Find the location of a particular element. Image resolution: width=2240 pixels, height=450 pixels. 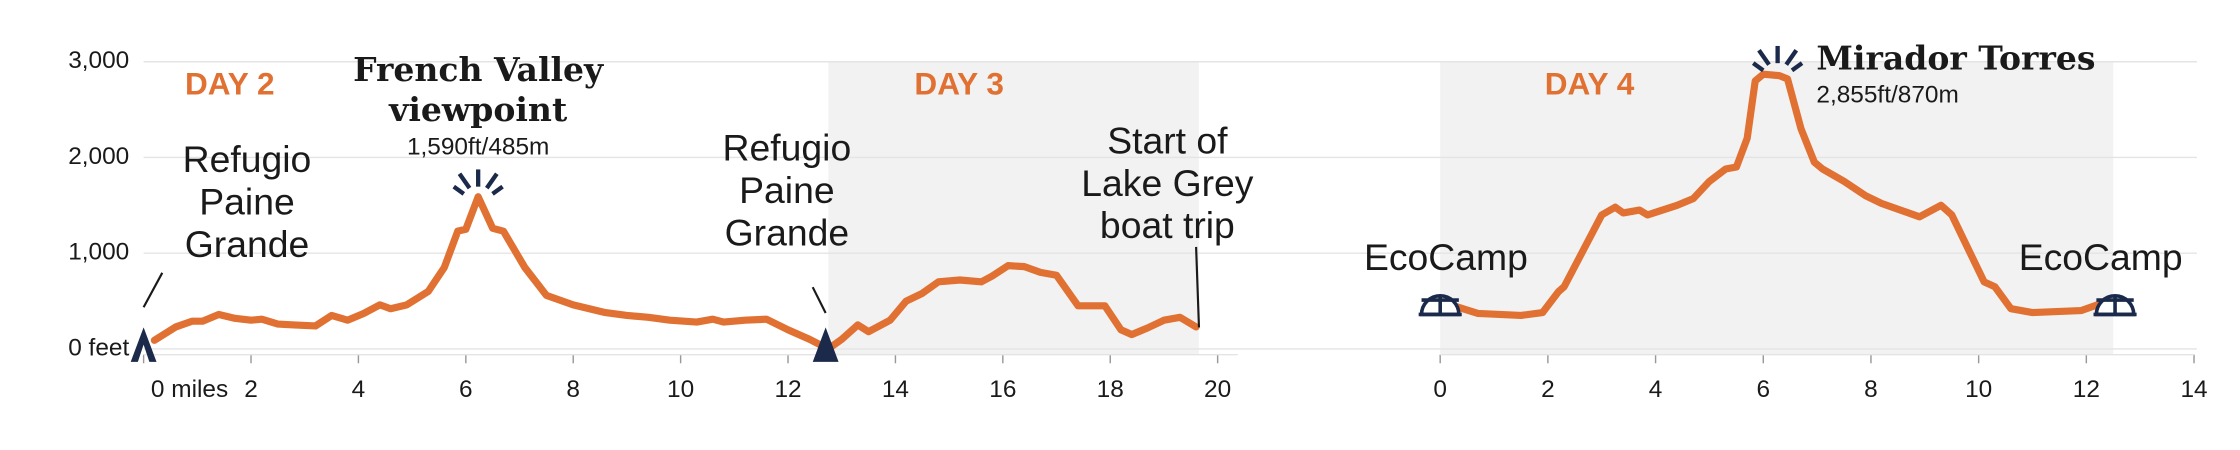

annotation-sub: 2,855ft/870m is located at coordinates (1887, 95).